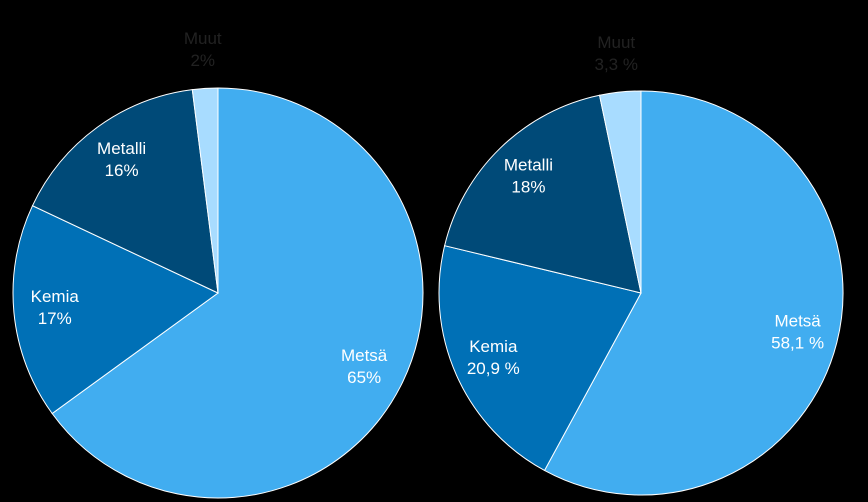 This screenshot has width=868, height=502. What do you see at coordinates (528, 187) in the screenshot?
I see `slice-value-label: 18%` at bounding box center [528, 187].